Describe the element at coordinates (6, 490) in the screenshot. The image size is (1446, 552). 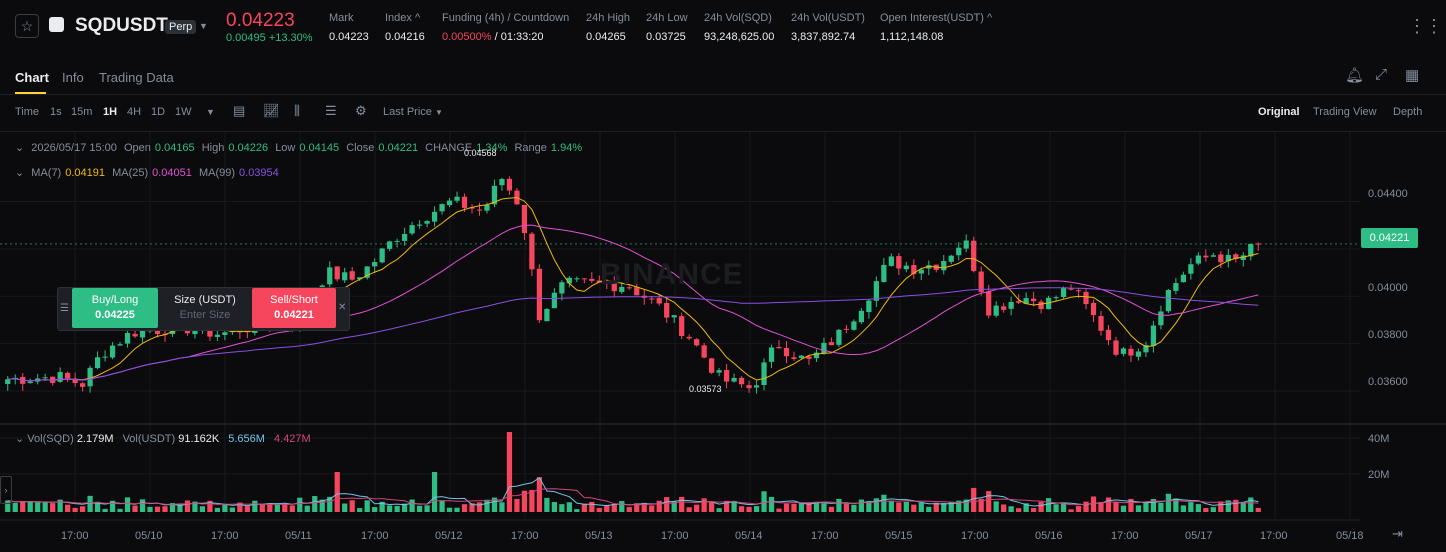
I see `side-panel-toggle-icon: ›` at that location.